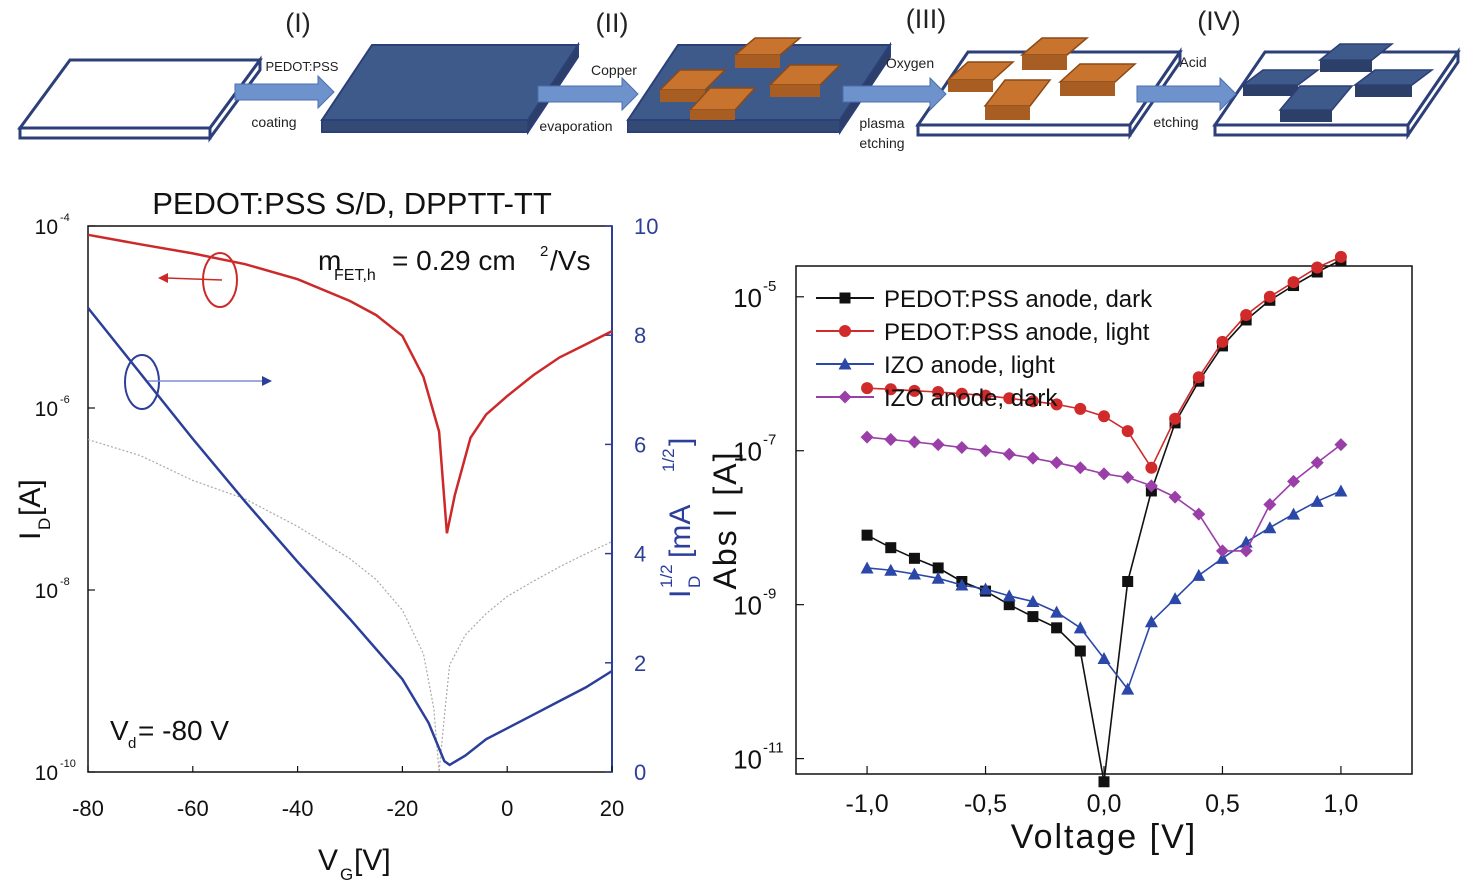 Image resolution: width=1467 pixels, height=886 pixels. What do you see at coordinates (163, 278) in the screenshot?
I see `arrow-head-icon` at bounding box center [163, 278].